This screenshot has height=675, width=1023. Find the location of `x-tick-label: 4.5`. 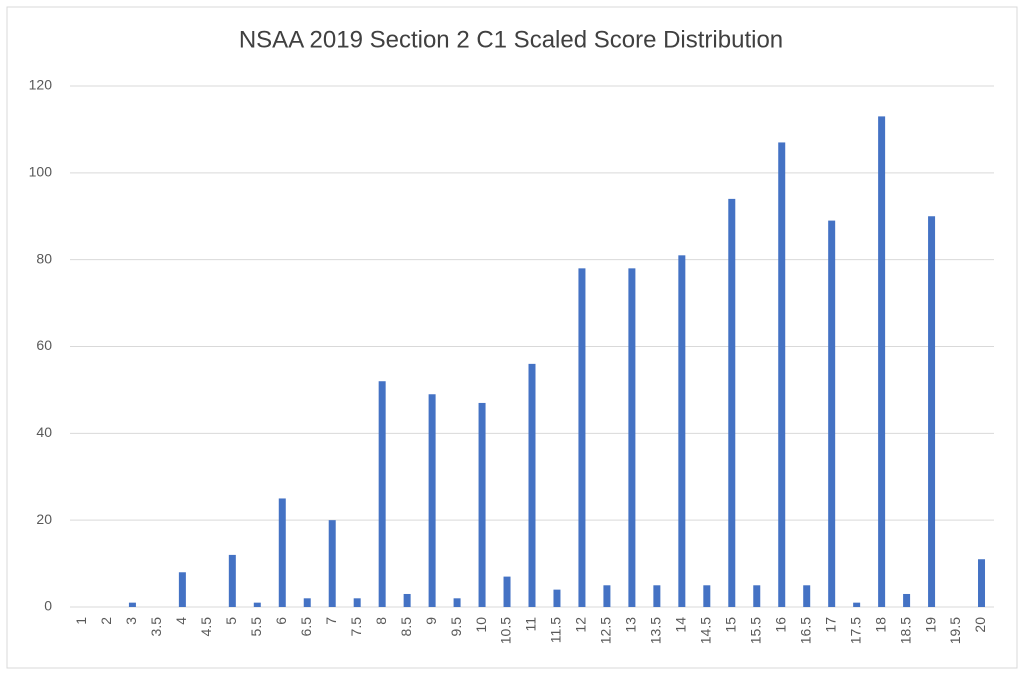

x-tick-label: 4.5 is located at coordinates (206, 627).